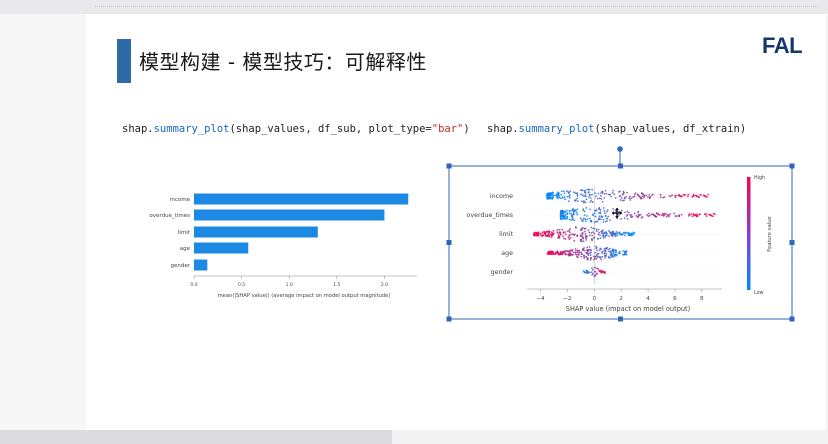 The height and width of the screenshot is (444, 828). I want to click on bee-label-income: income, so click(501, 196).